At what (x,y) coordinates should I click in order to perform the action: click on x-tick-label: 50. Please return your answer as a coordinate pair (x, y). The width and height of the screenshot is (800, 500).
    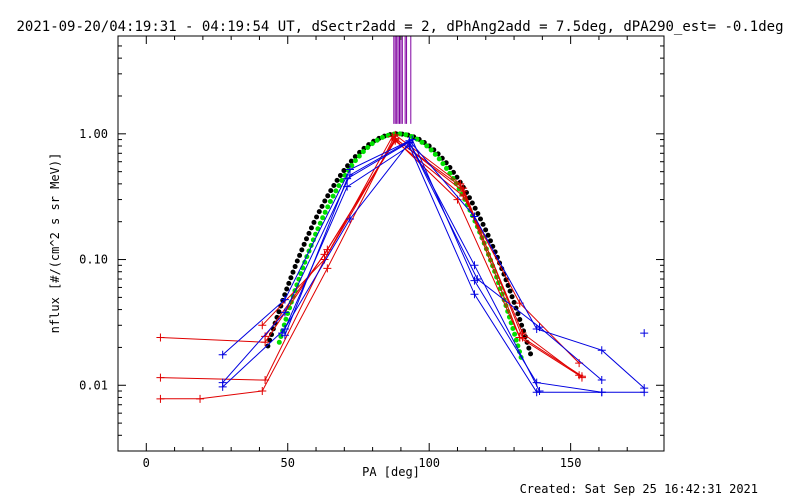
    Looking at the image, I should click on (288, 463).